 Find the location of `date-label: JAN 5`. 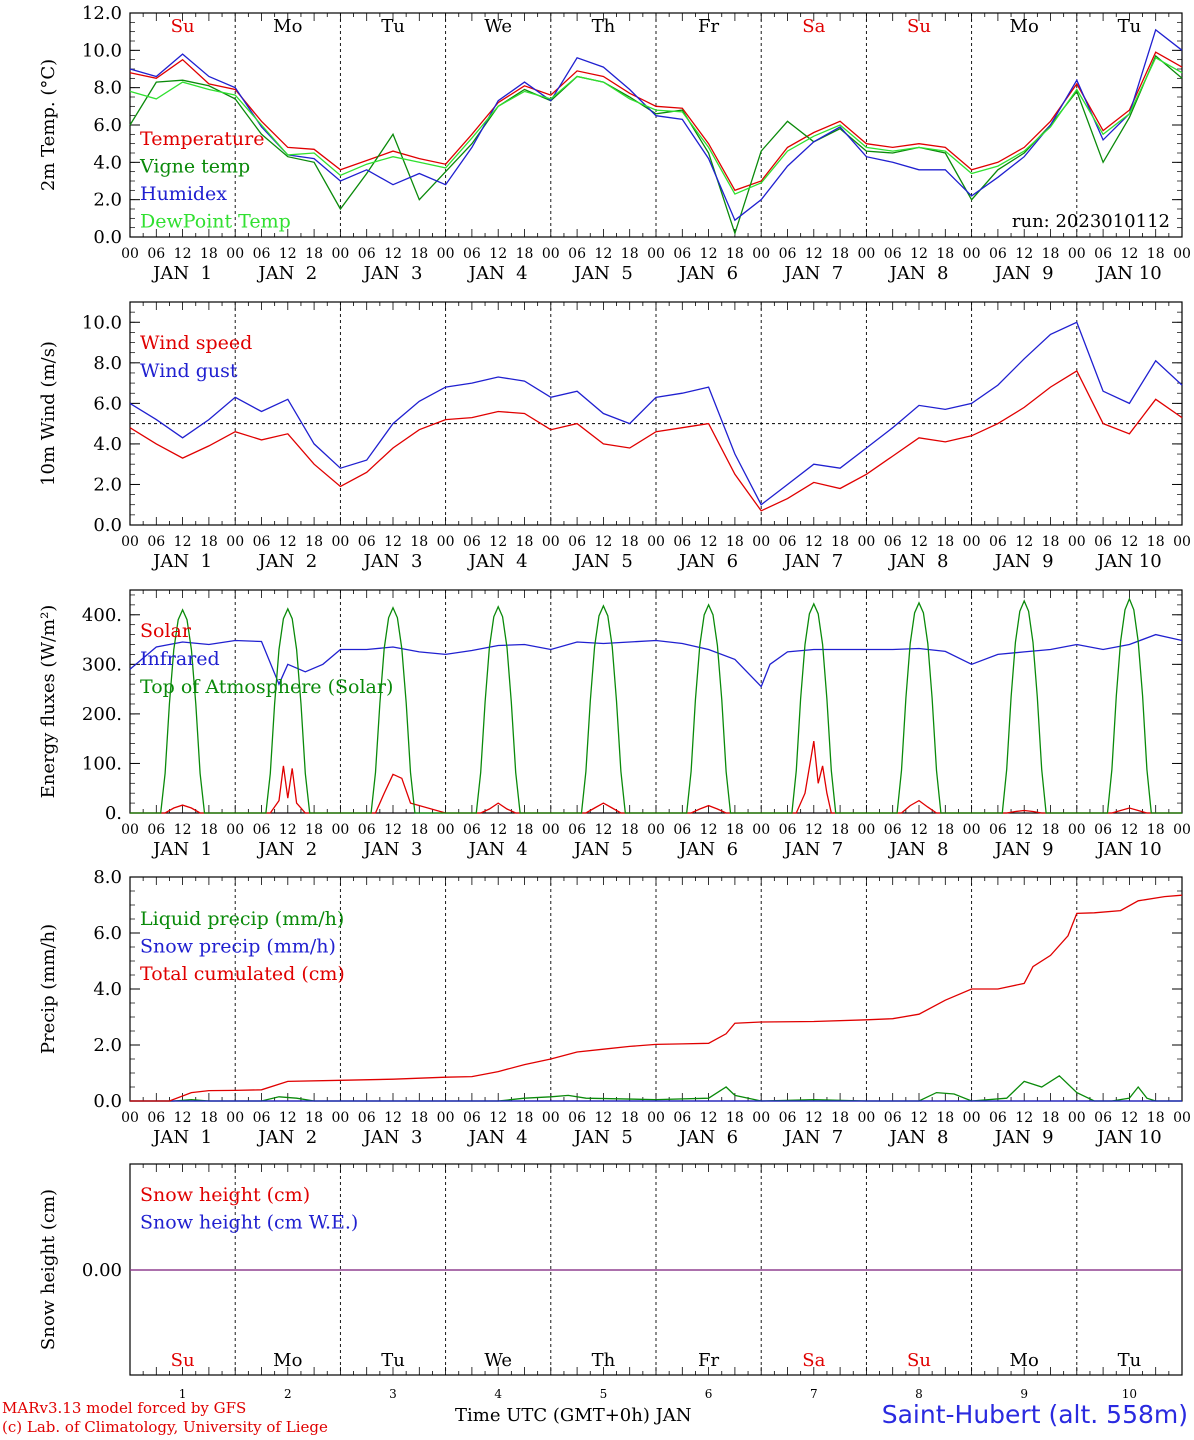

date-label: JAN 5 is located at coordinates (602, 849).